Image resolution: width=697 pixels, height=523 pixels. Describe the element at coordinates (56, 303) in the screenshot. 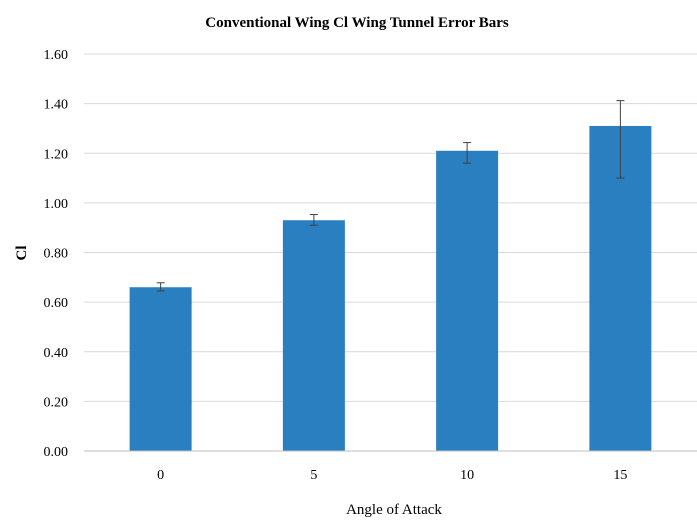

I see `y-tick-label: 0.60` at that location.